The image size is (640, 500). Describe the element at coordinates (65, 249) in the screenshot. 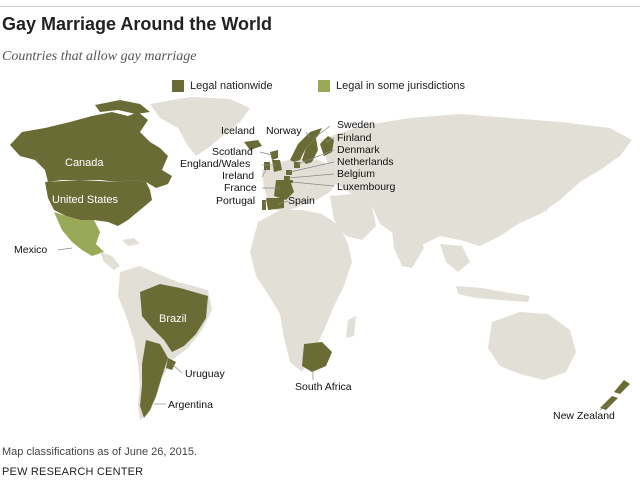

I see `leader-mexico` at that location.